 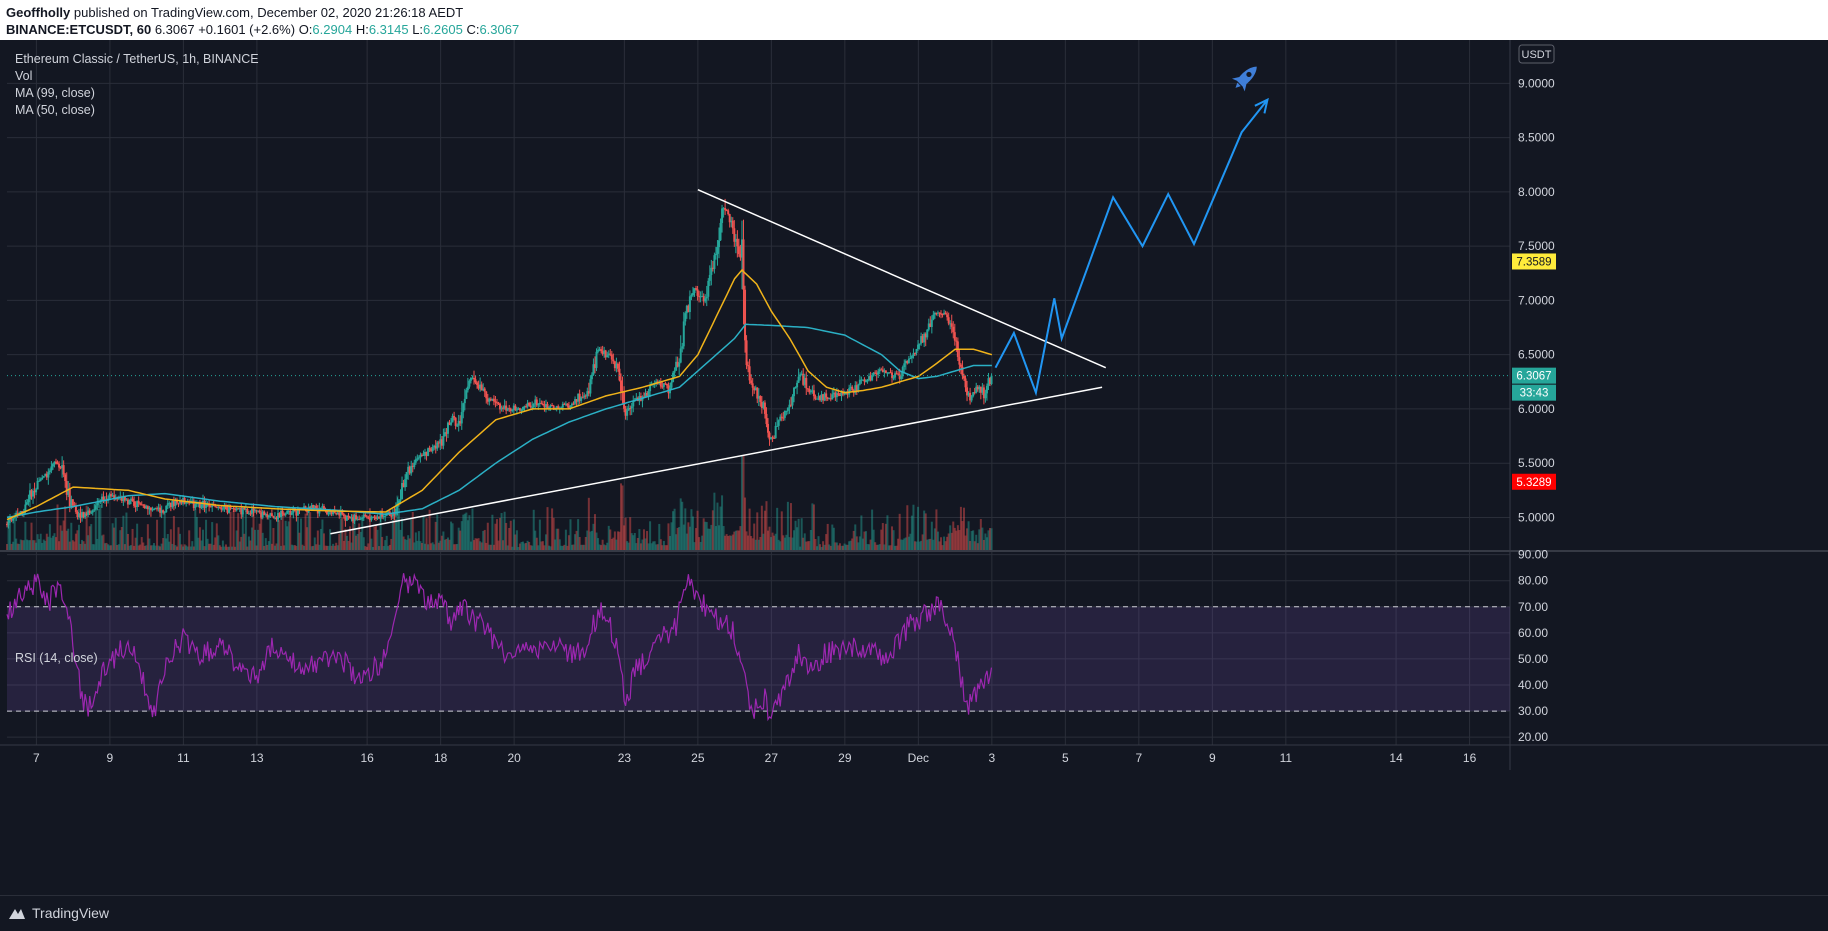 I want to click on legend-ma50: MA (50, close), so click(x=55, y=110).